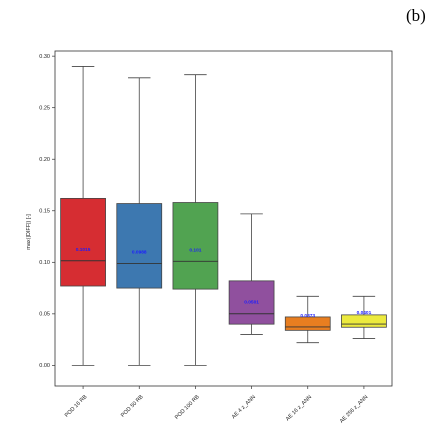 The width and height of the screenshot is (436, 436). I want to click on median-label: 0.0501, so click(251, 303).